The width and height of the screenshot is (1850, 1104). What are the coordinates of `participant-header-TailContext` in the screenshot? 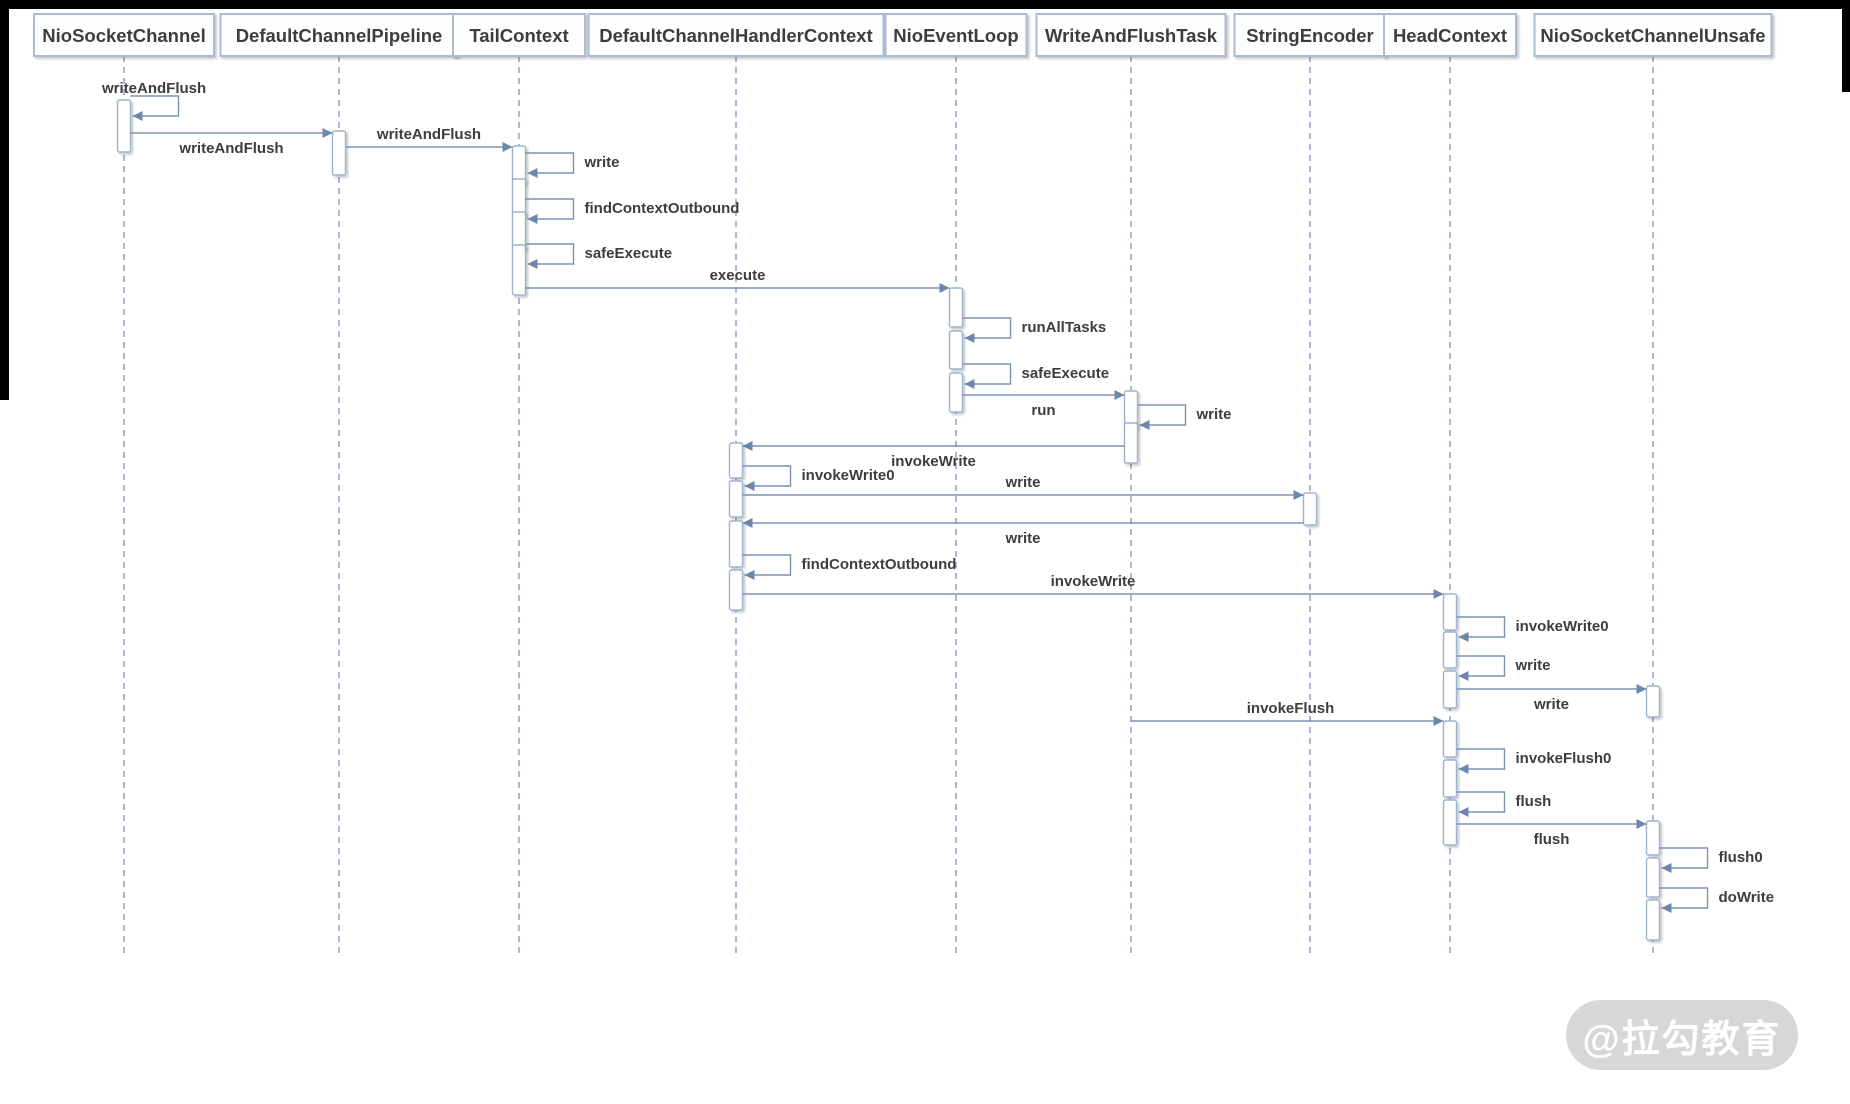 It's located at (519, 35).